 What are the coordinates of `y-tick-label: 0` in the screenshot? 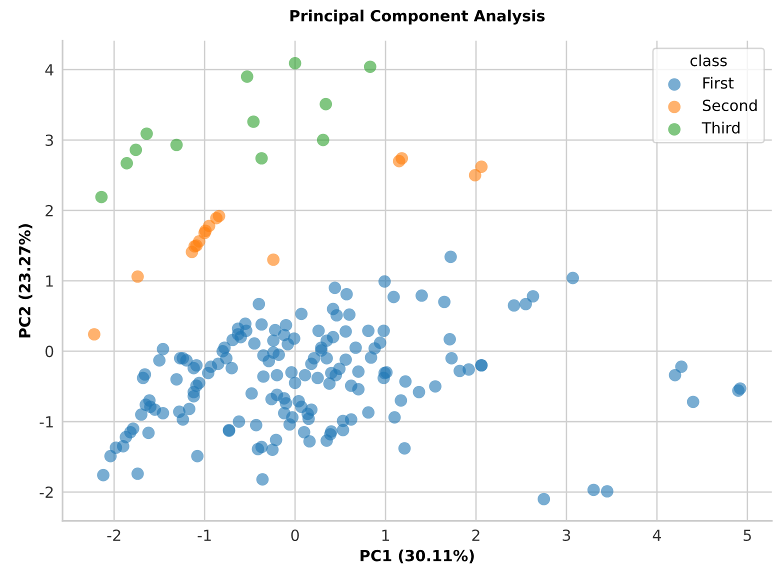 It's located at (50, 352).